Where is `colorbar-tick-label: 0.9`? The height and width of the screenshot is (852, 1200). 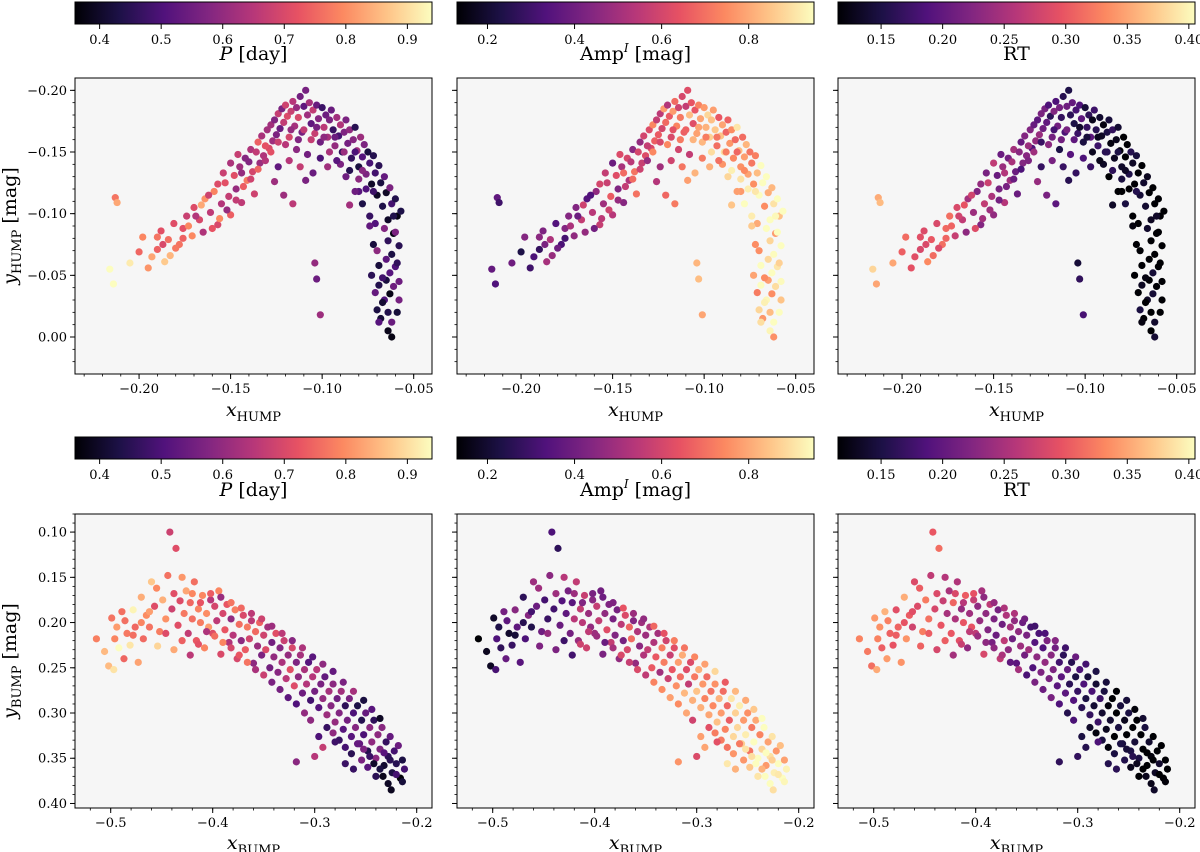
colorbar-tick-label: 0.9 is located at coordinates (407, 40).